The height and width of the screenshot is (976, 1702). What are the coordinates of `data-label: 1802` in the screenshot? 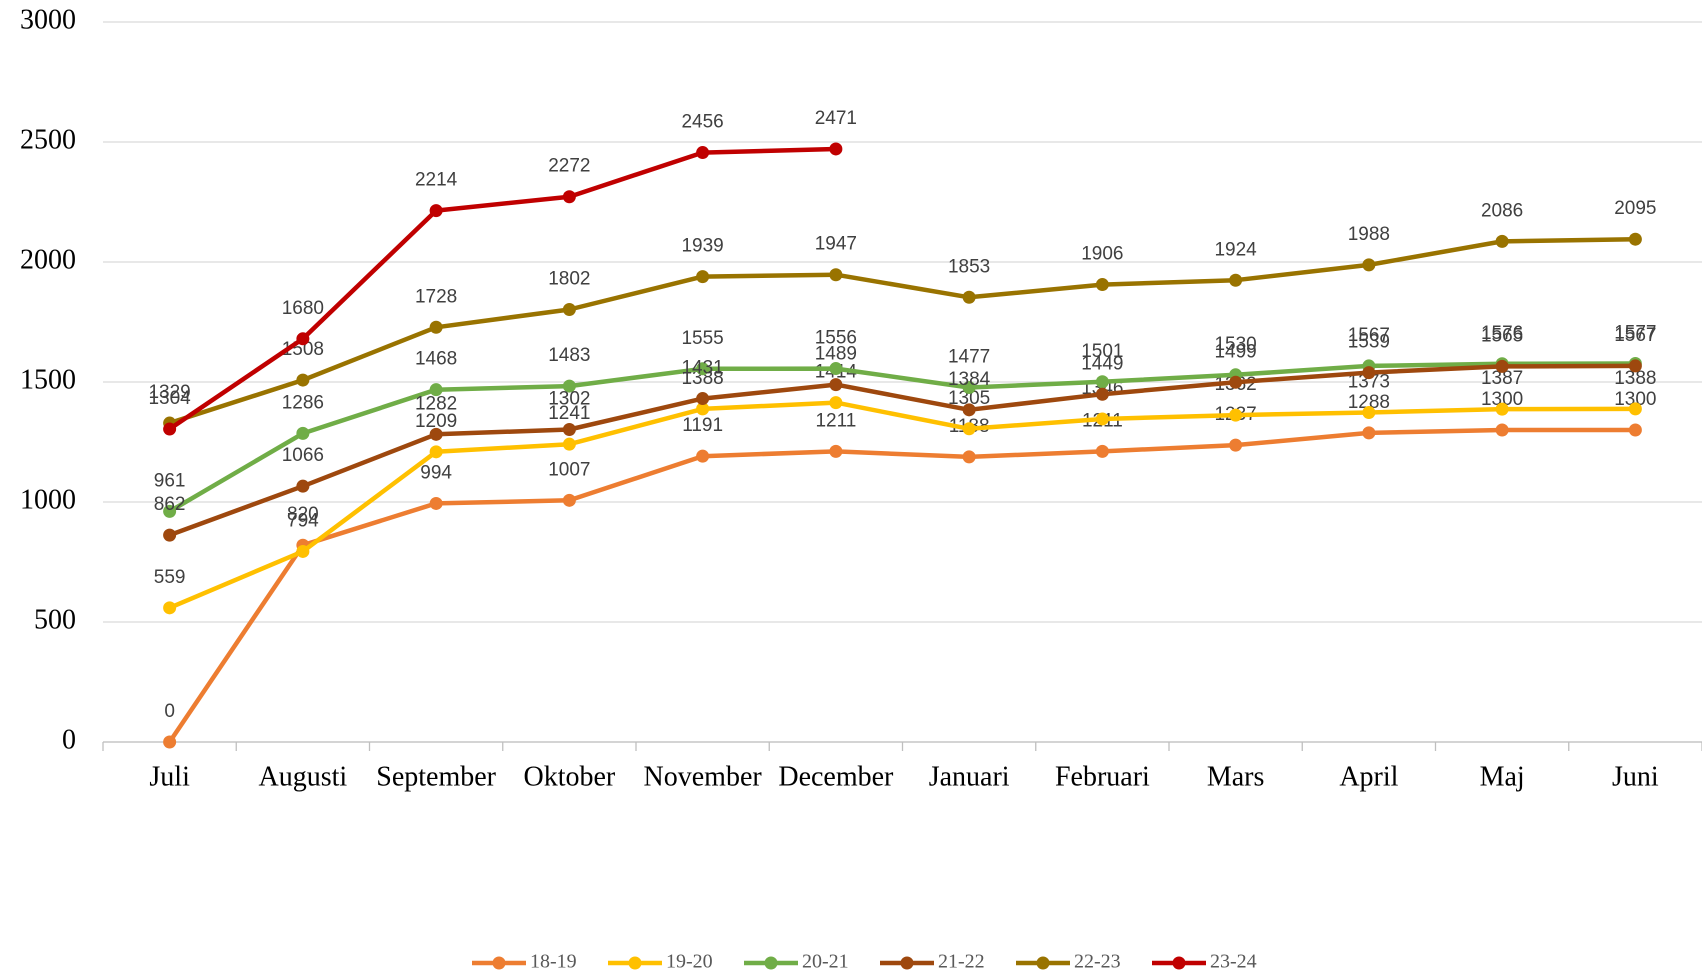 It's located at (569, 279).